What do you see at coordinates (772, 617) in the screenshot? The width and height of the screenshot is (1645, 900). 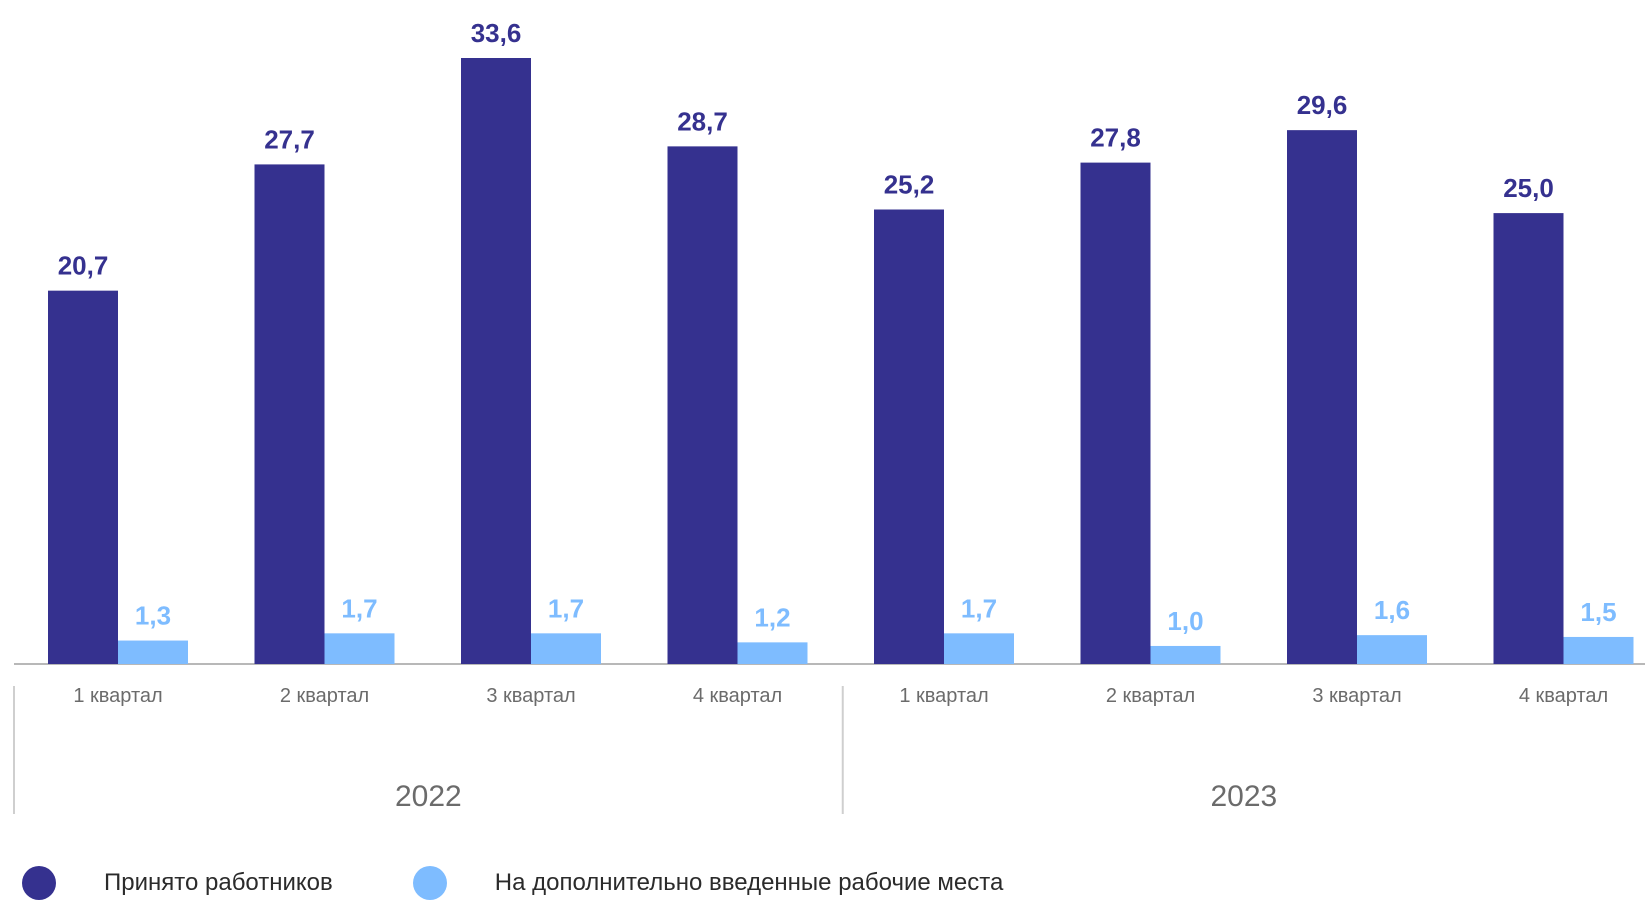 I see `value-label-new-jobs: 1,2` at bounding box center [772, 617].